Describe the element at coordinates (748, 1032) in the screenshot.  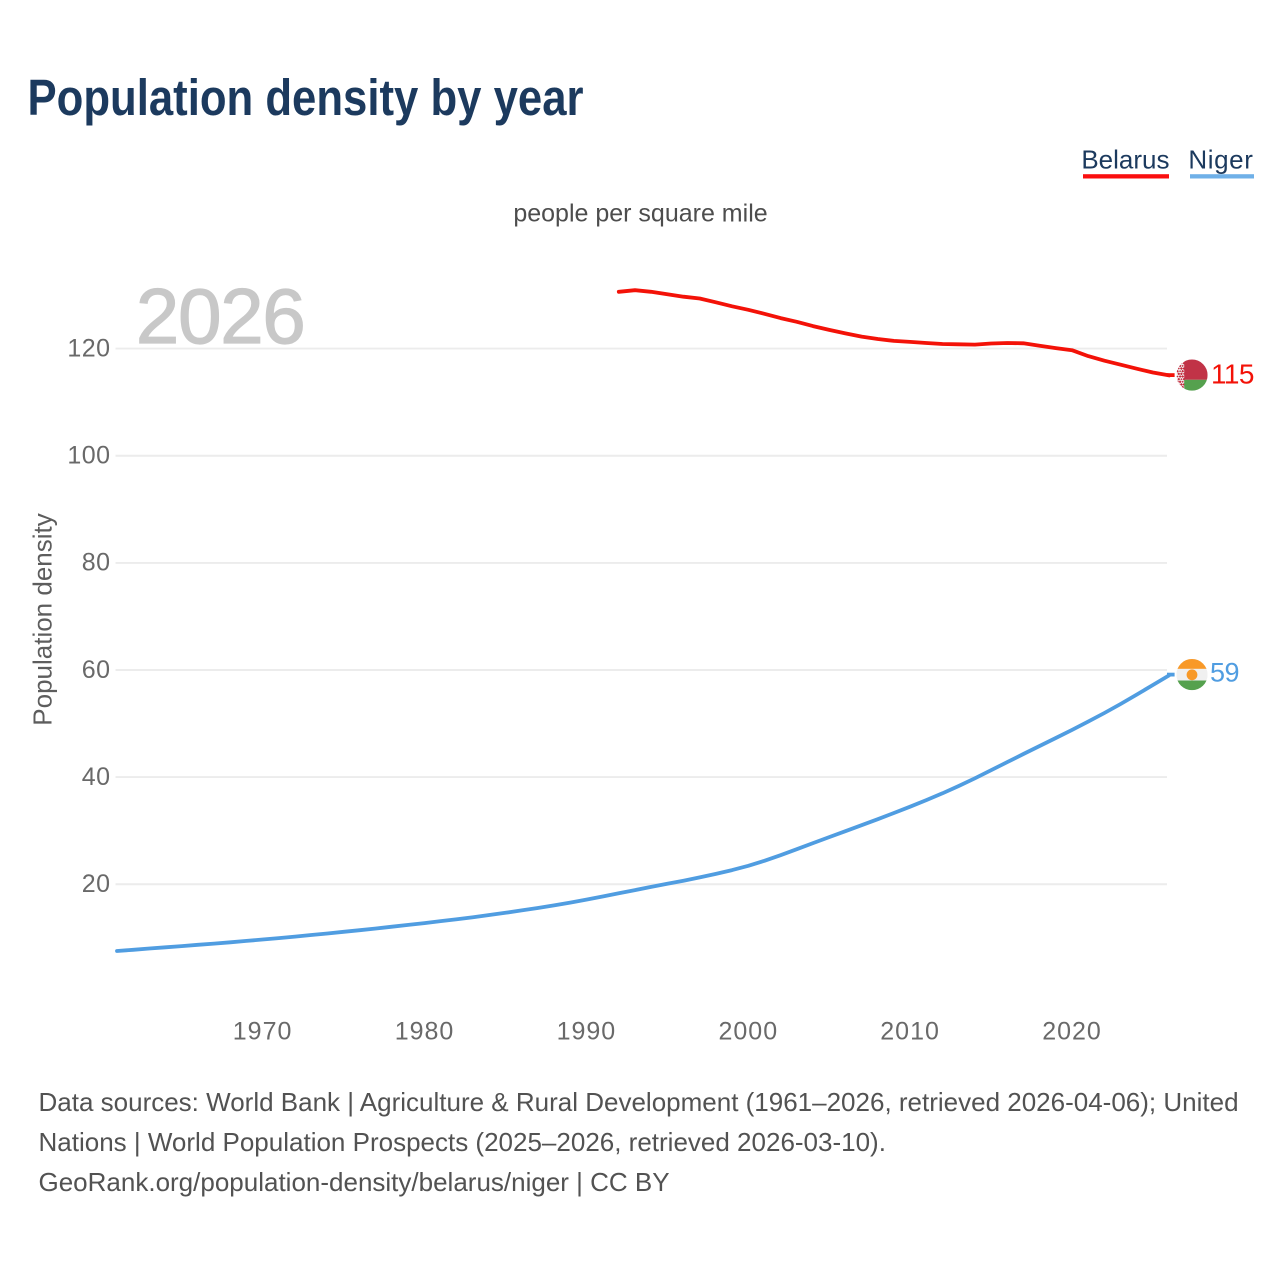
I see `svg-text: 2000` at that location.